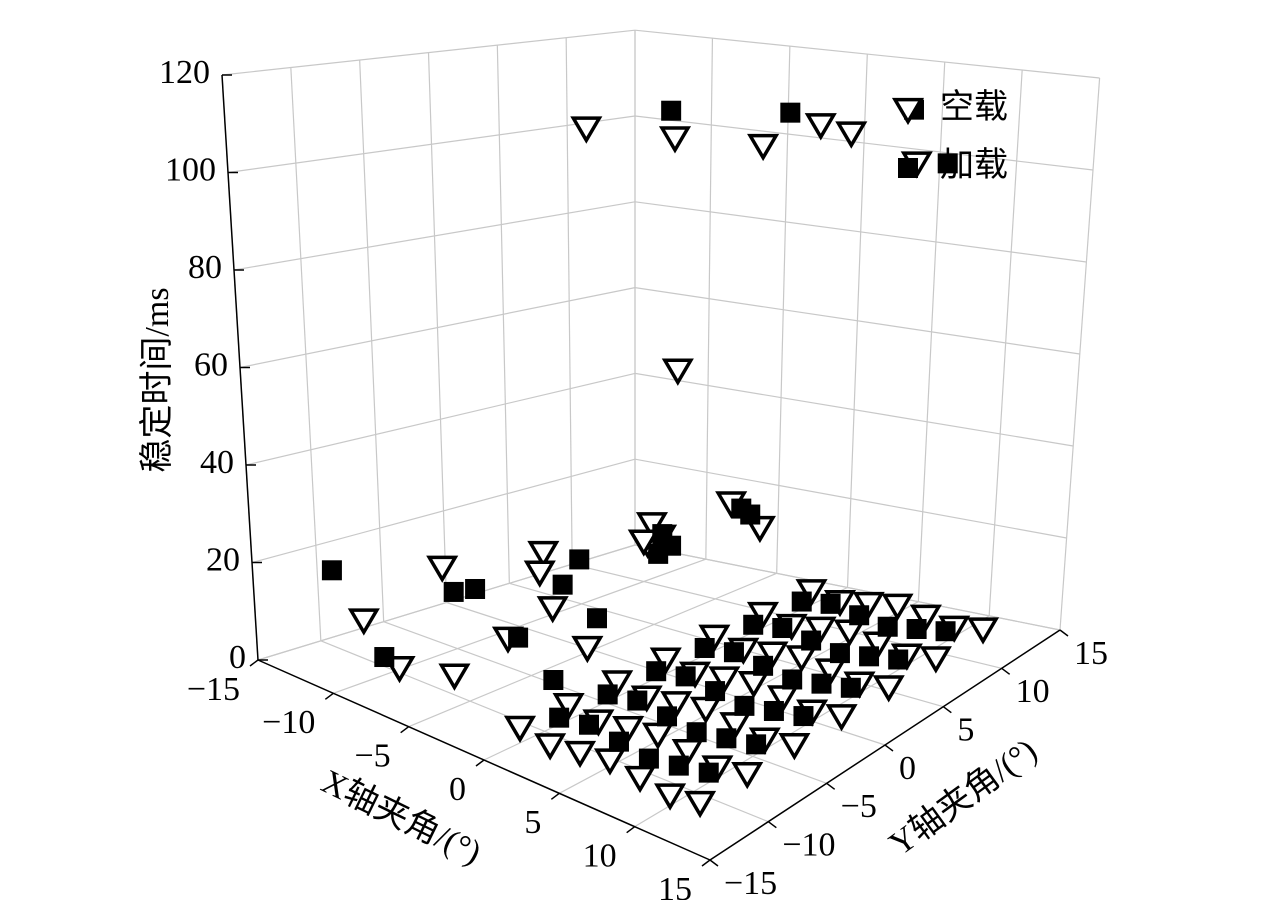  Describe the element at coordinates (190, 169) in the screenshot. I see `z-tick-label: 100` at that location.